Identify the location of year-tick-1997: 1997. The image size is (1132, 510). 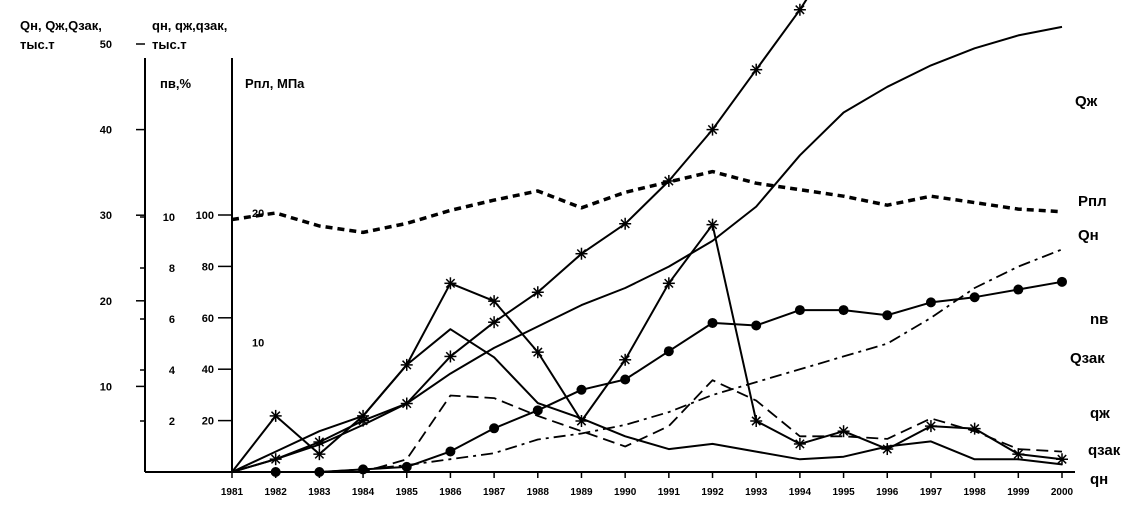
(931, 492).